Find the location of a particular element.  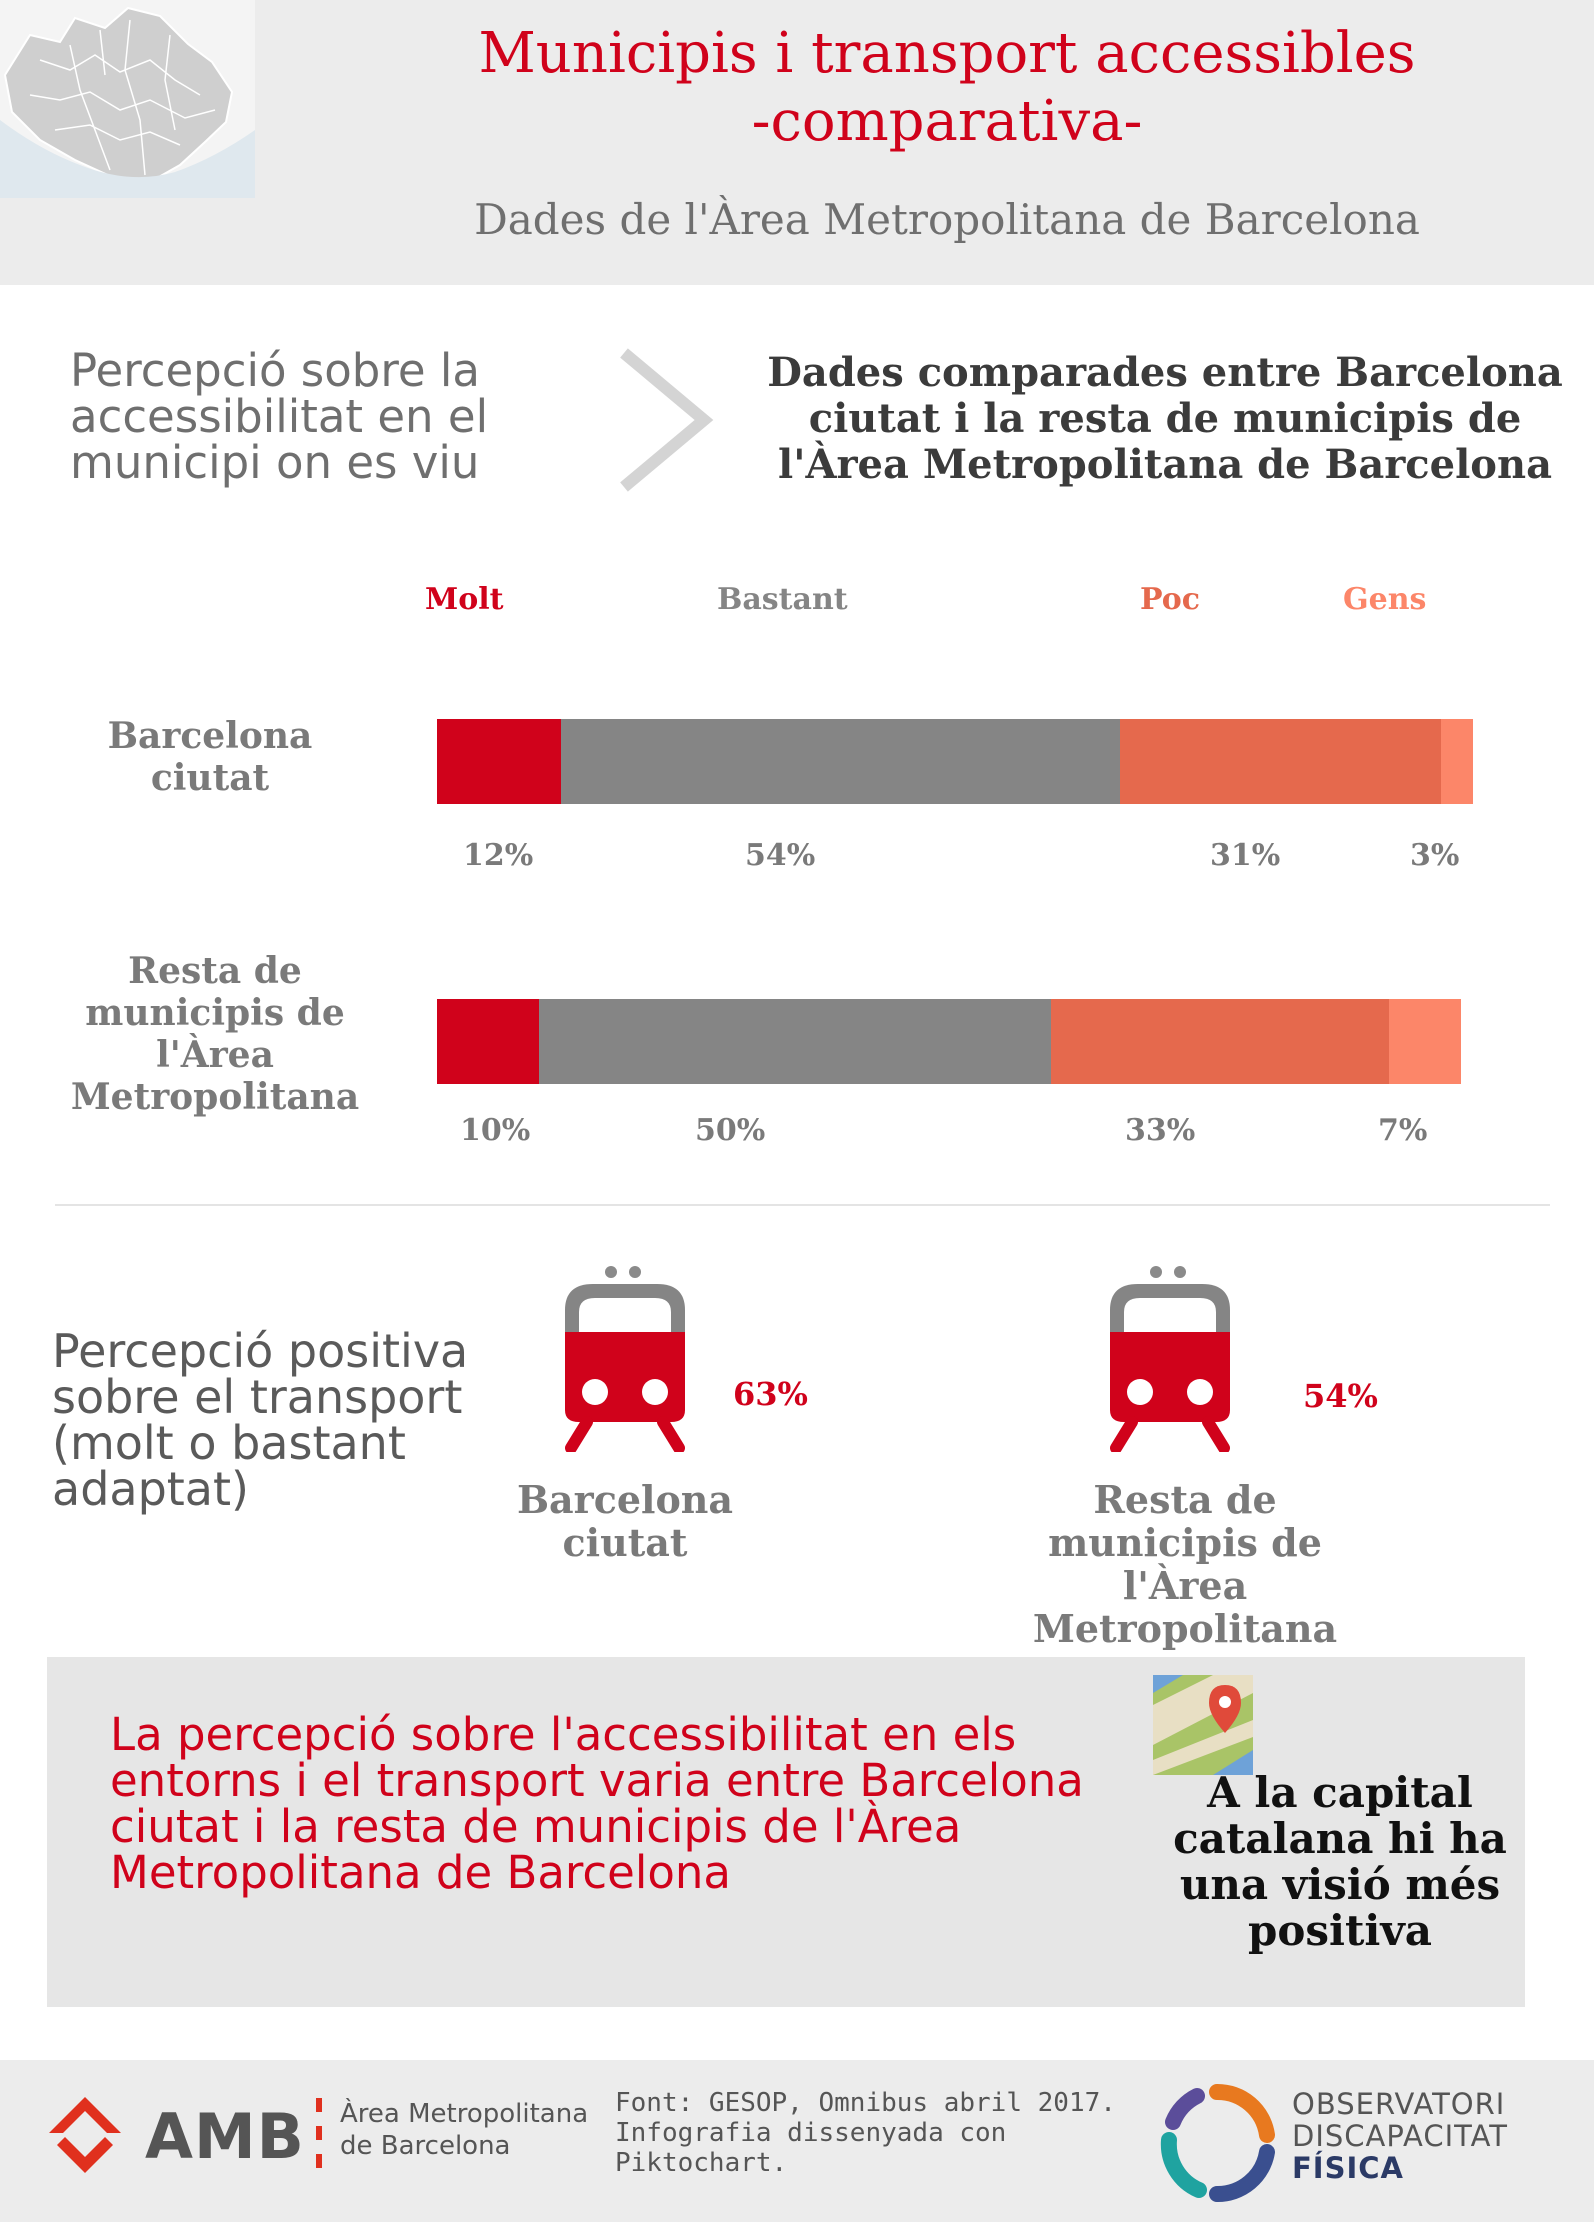

bar-segment-resta-bastant is located at coordinates (795, 1041).